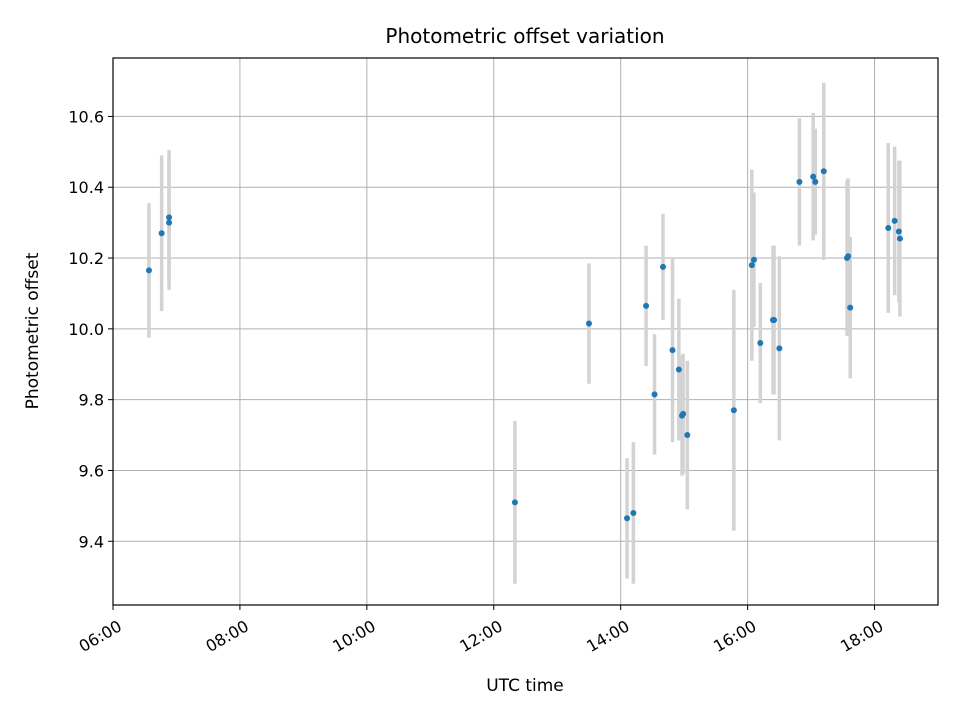  I want to click on y-tick-label: 9.6, so click(91, 470).